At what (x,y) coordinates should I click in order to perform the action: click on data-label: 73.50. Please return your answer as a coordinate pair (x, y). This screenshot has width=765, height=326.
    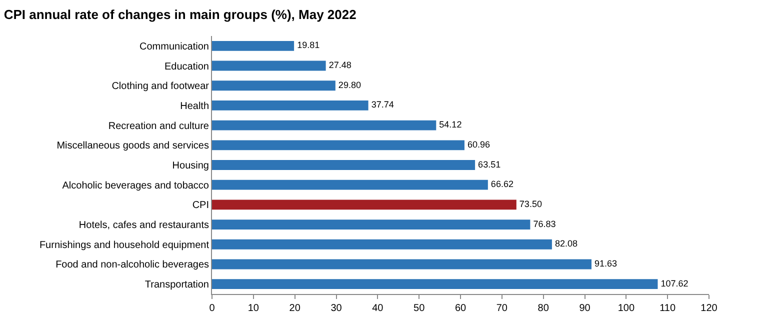
    Looking at the image, I should click on (530, 203).